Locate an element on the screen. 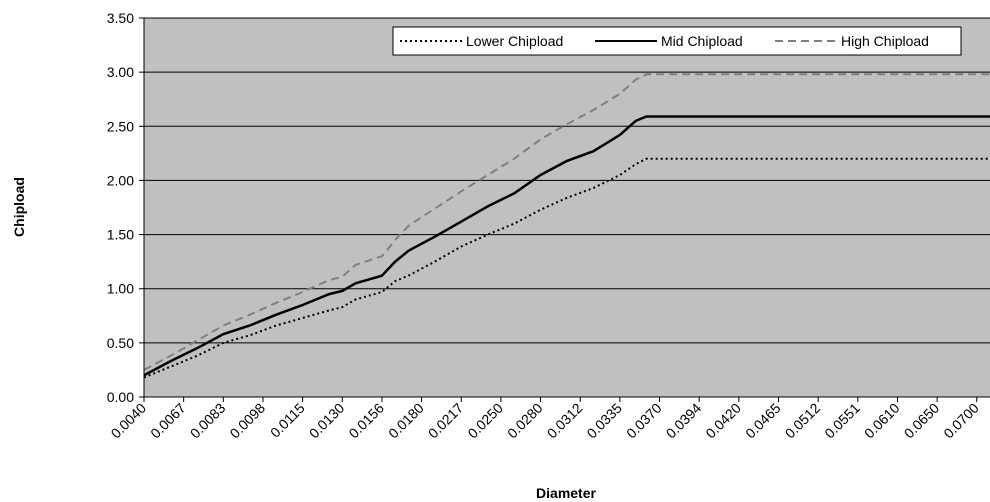  x-tick-label: 0.0067 is located at coordinates (168, 421).